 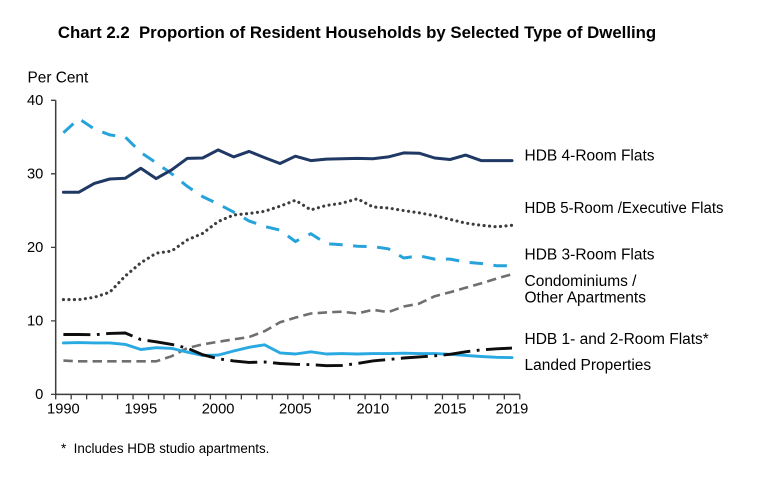 What do you see at coordinates (39, 395) in the screenshot?
I see `svg-text: 0` at bounding box center [39, 395].